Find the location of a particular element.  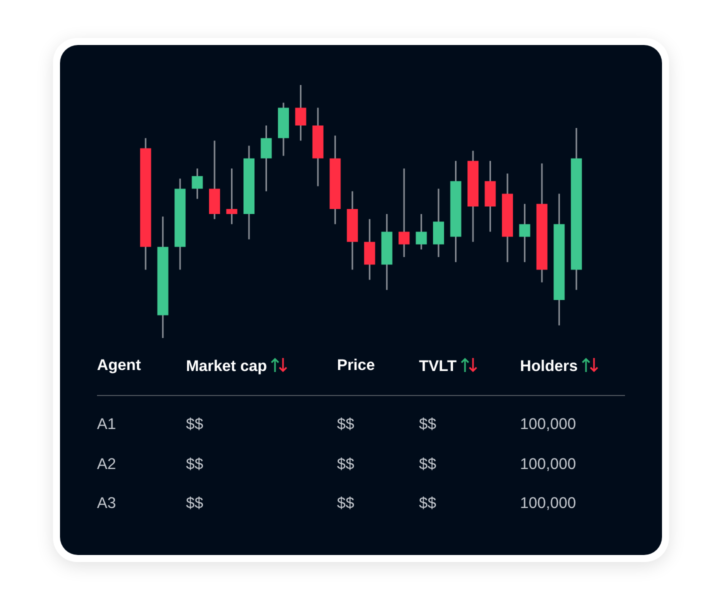

category-label: Holders is located at coordinates (549, 366).